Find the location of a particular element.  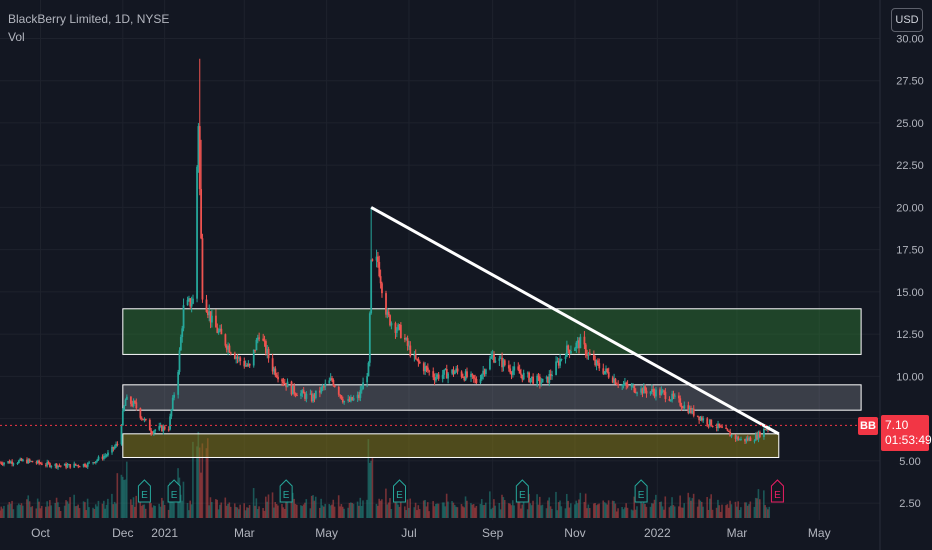

y-tick-label: 17.50 is located at coordinates (910, 251).